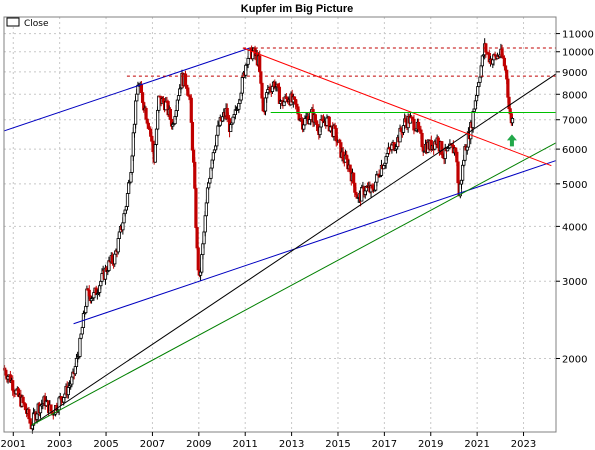 The image size is (595, 450). What do you see at coordinates (297, 9) in the screenshot?
I see `chart-title: Kupfer im Big Picture` at bounding box center [297, 9].